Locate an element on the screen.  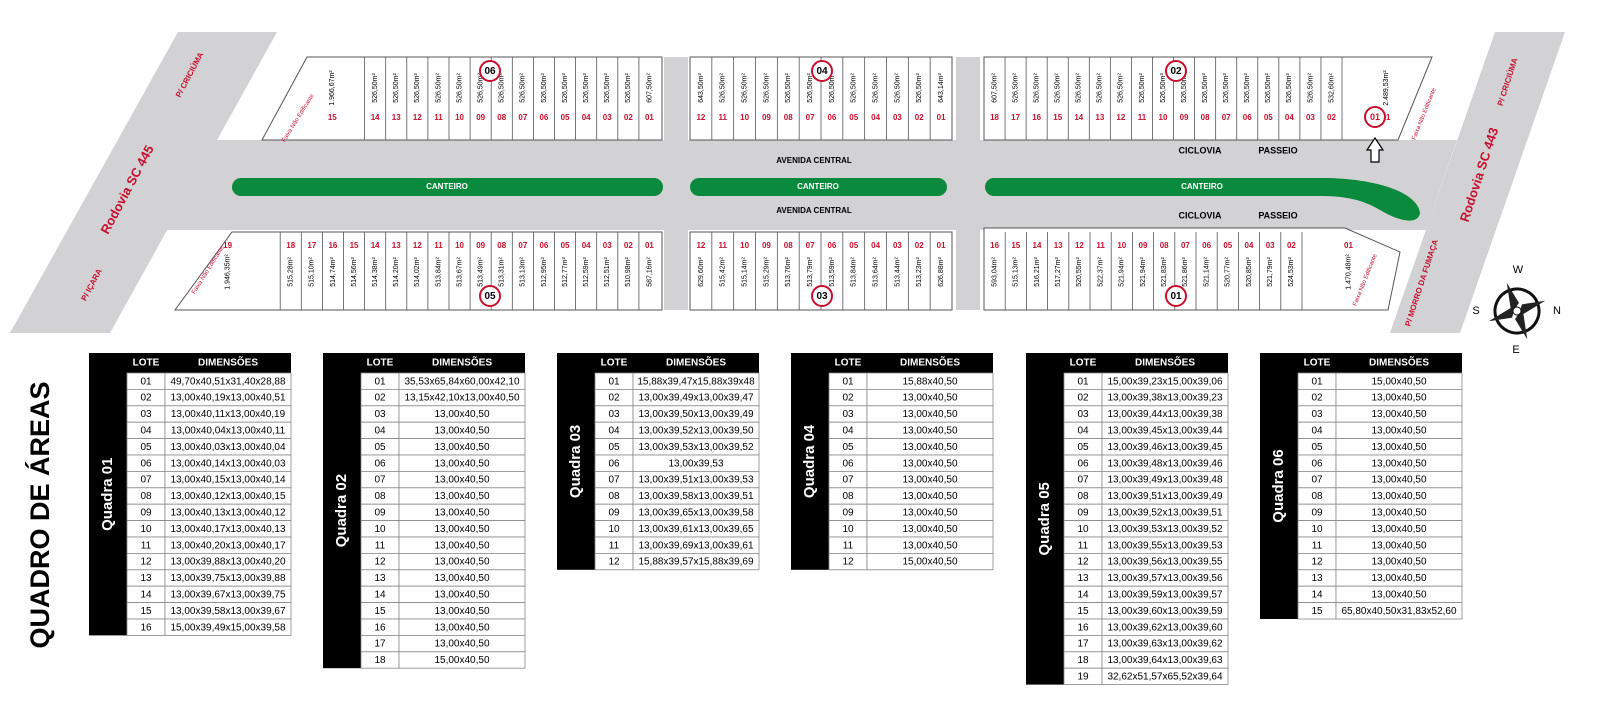
lot-id: 12 is located at coordinates (146, 562).